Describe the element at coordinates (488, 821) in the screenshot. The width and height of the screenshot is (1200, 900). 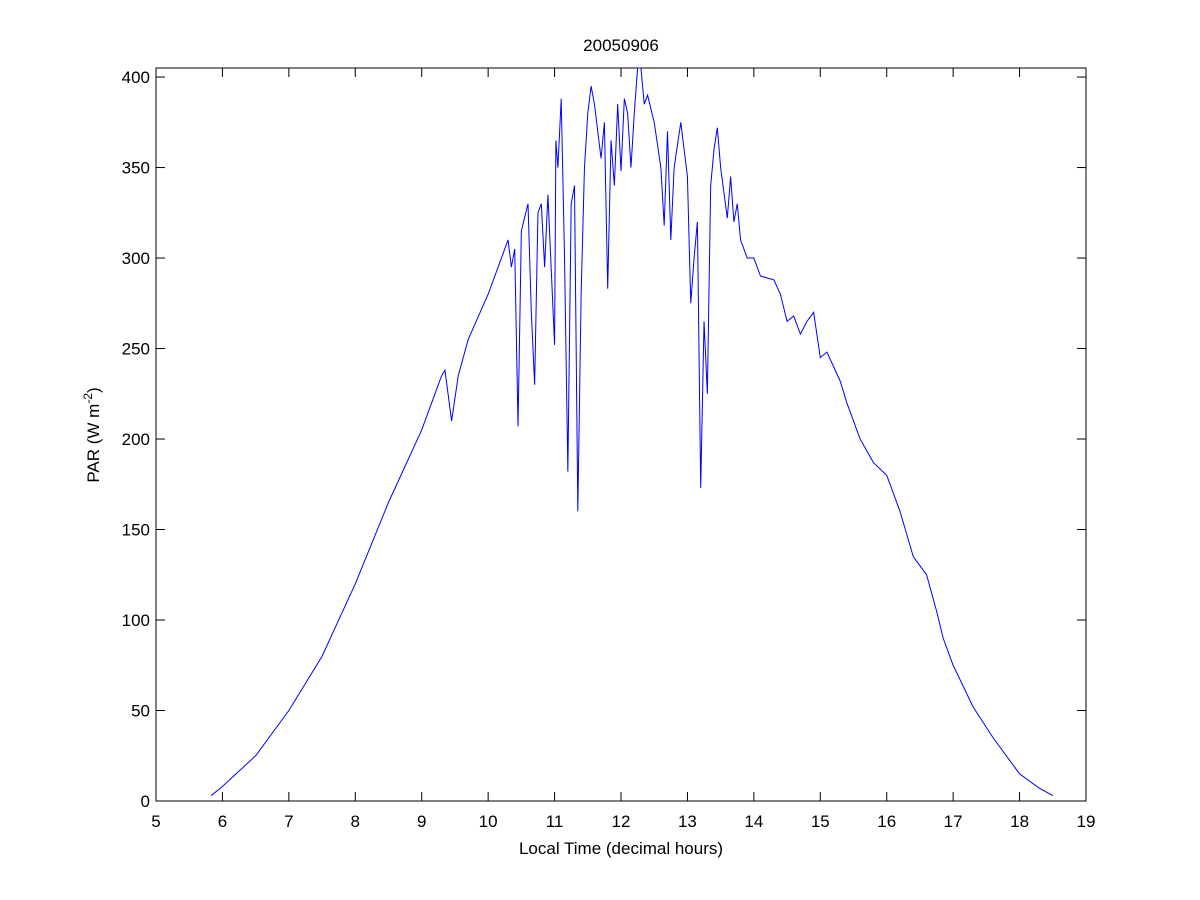
I see `x-tick-label: 10` at that location.